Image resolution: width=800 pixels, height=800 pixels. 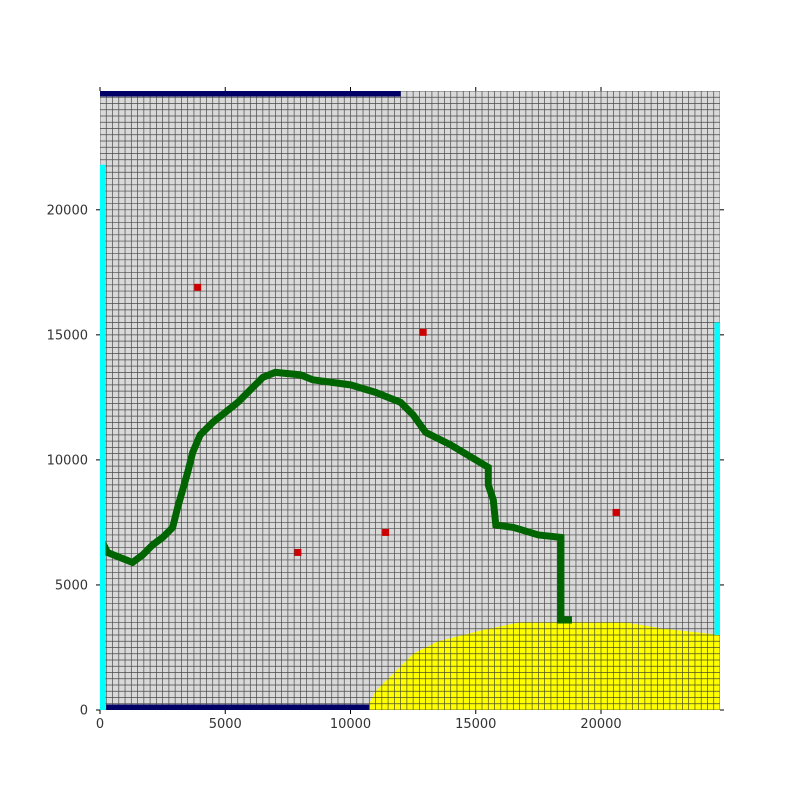 I want to click on y-tick-label: 10000, so click(x=67, y=460).